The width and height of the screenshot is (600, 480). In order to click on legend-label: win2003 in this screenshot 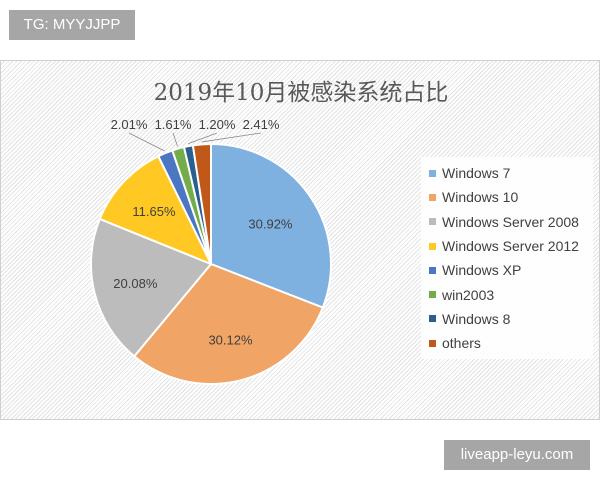, I will do `click(468, 294)`.